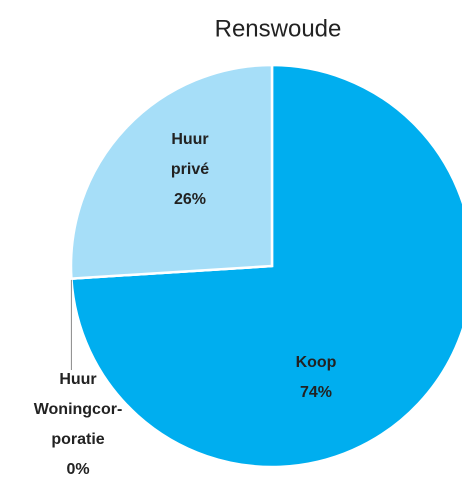 This screenshot has width=462, height=479. I want to click on slice-label: Koop 74%, so click(316, 378).